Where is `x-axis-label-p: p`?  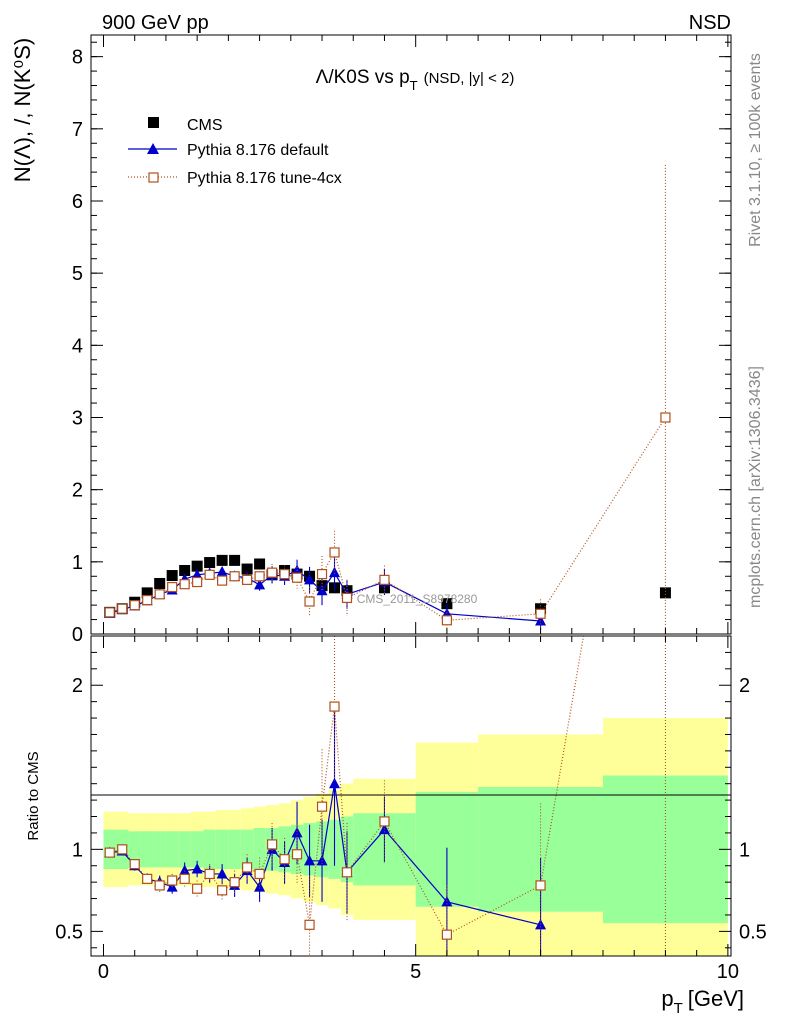 x-axis-label-p: p is located at coordinates (667, 998).